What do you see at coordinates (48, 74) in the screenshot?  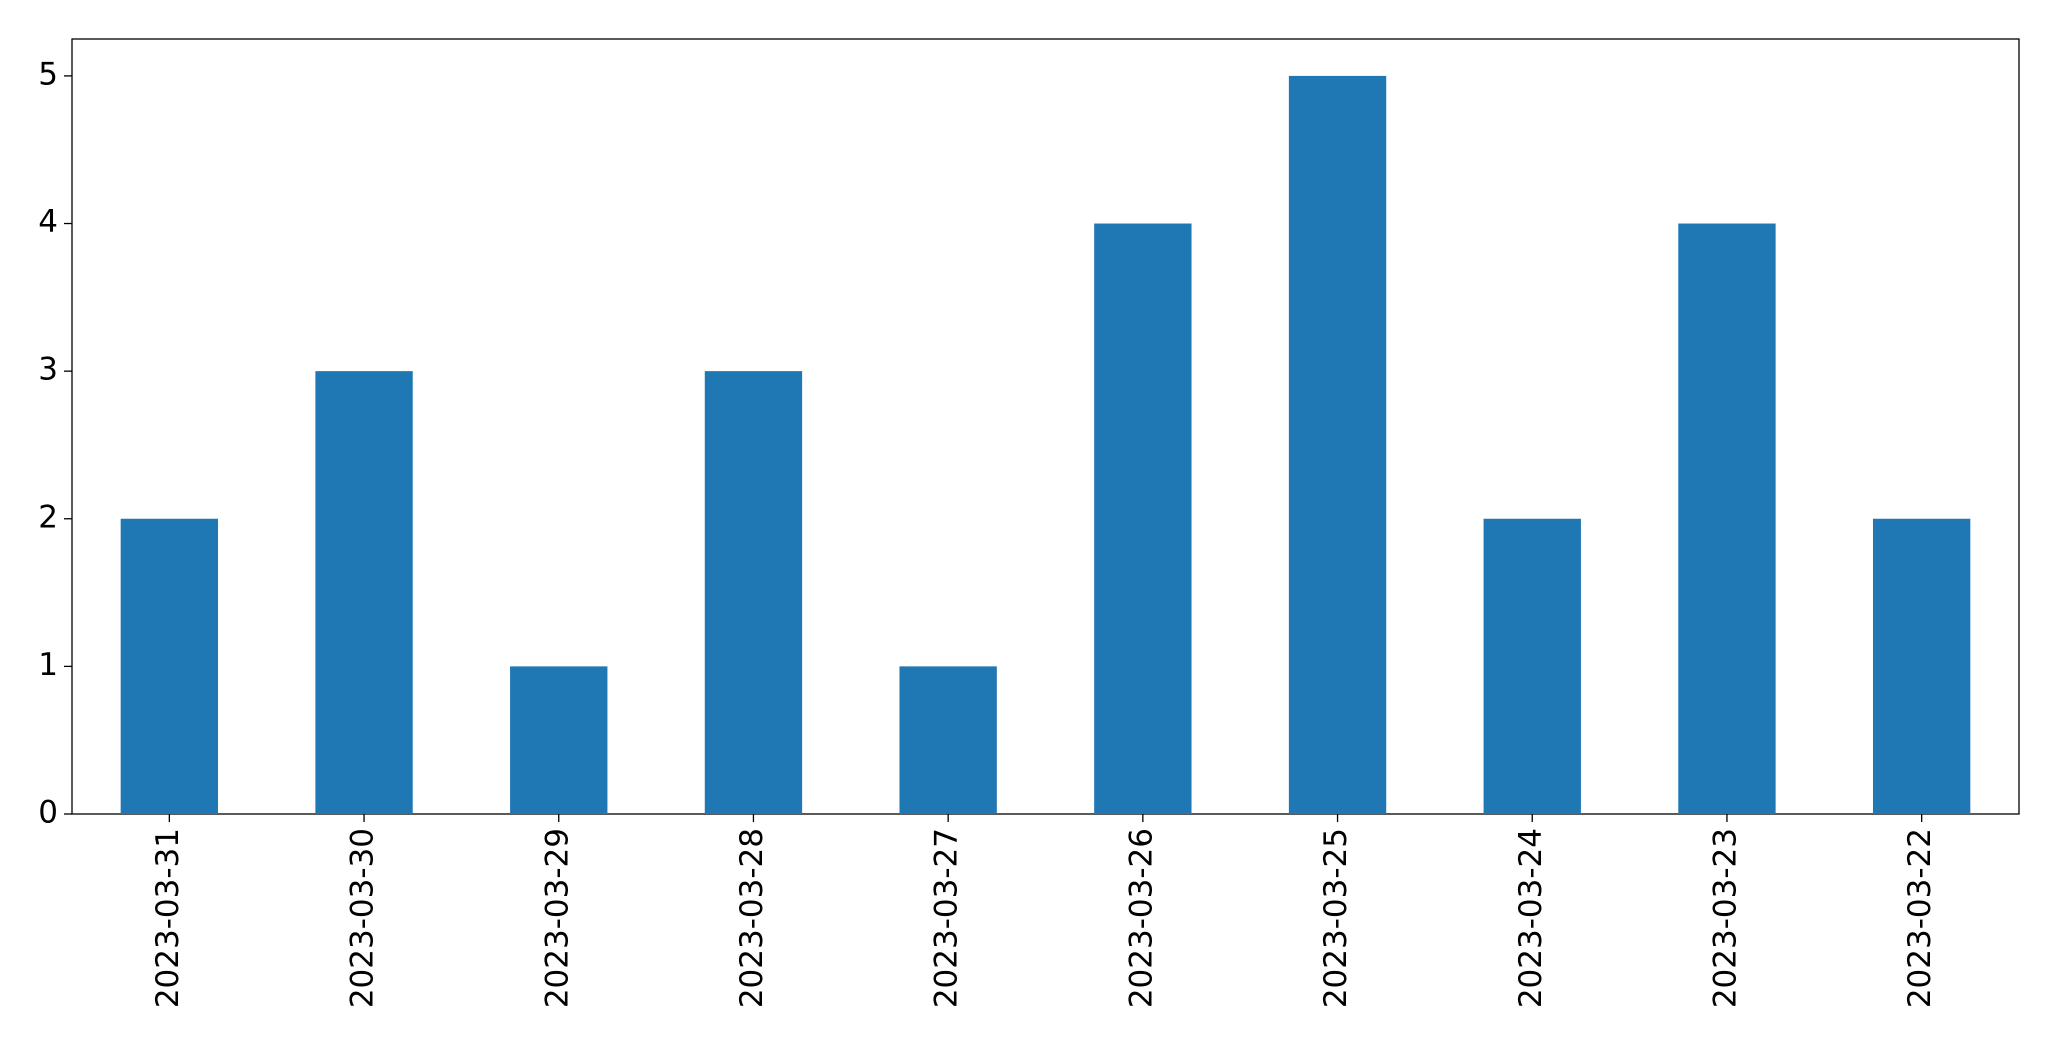 I see `y-tick-label: 5` at bounding box center [48, 74].